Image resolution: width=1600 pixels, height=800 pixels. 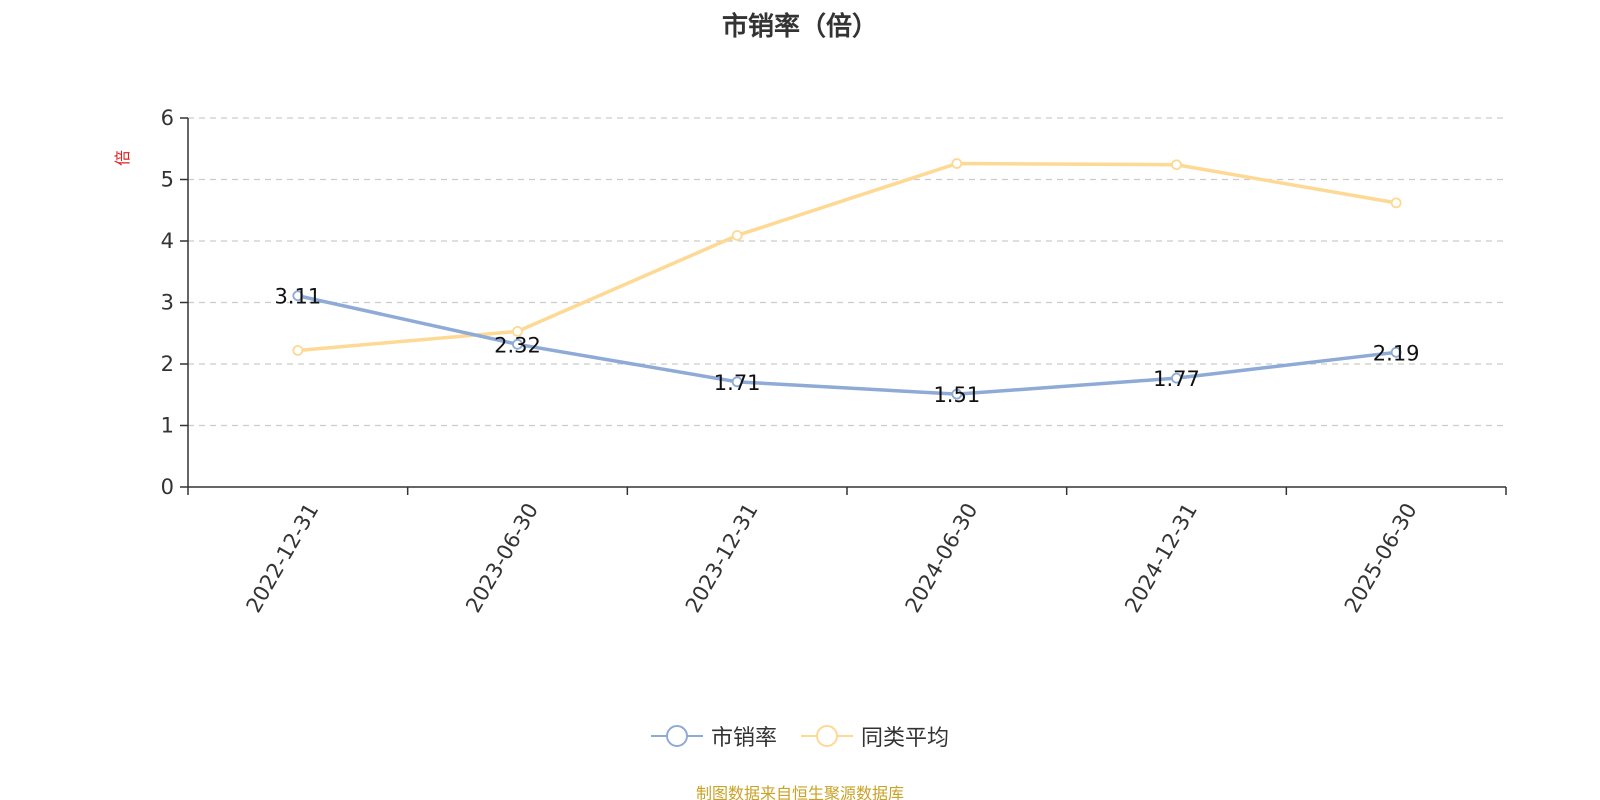 I want to click on x-tick-label: 2024-12-31, so click(x=1161, y=558).